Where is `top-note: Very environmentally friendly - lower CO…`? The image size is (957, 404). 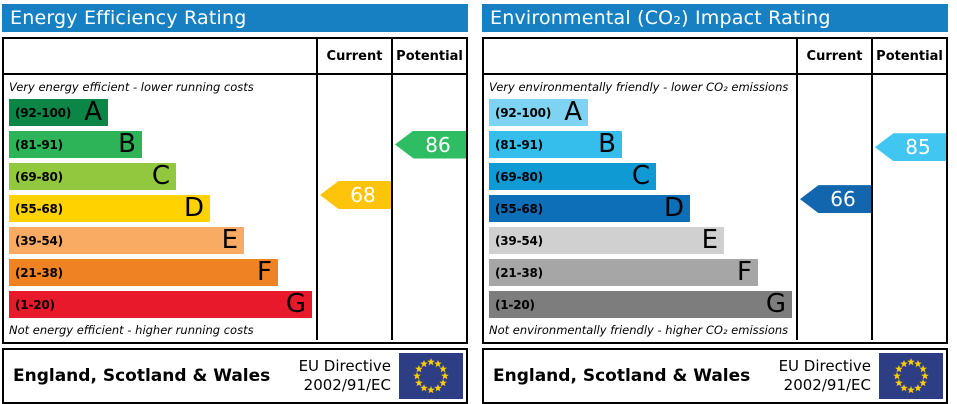 top-note: Very environmentally friendly - lower CO… is located at coordinates (639, 87).